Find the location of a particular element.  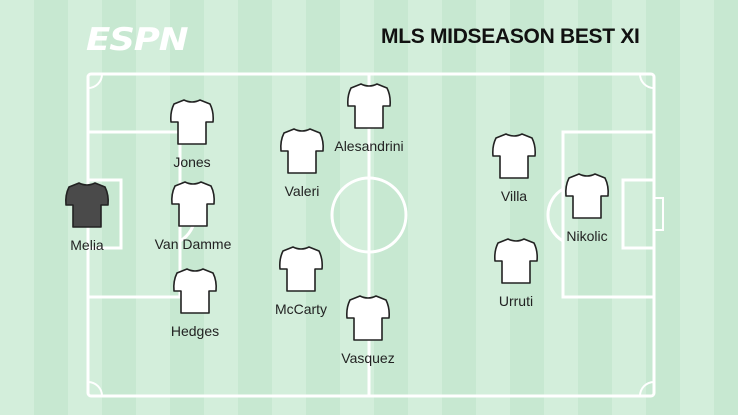

espn-logo: ESPN is located at coordinates (137, 40).